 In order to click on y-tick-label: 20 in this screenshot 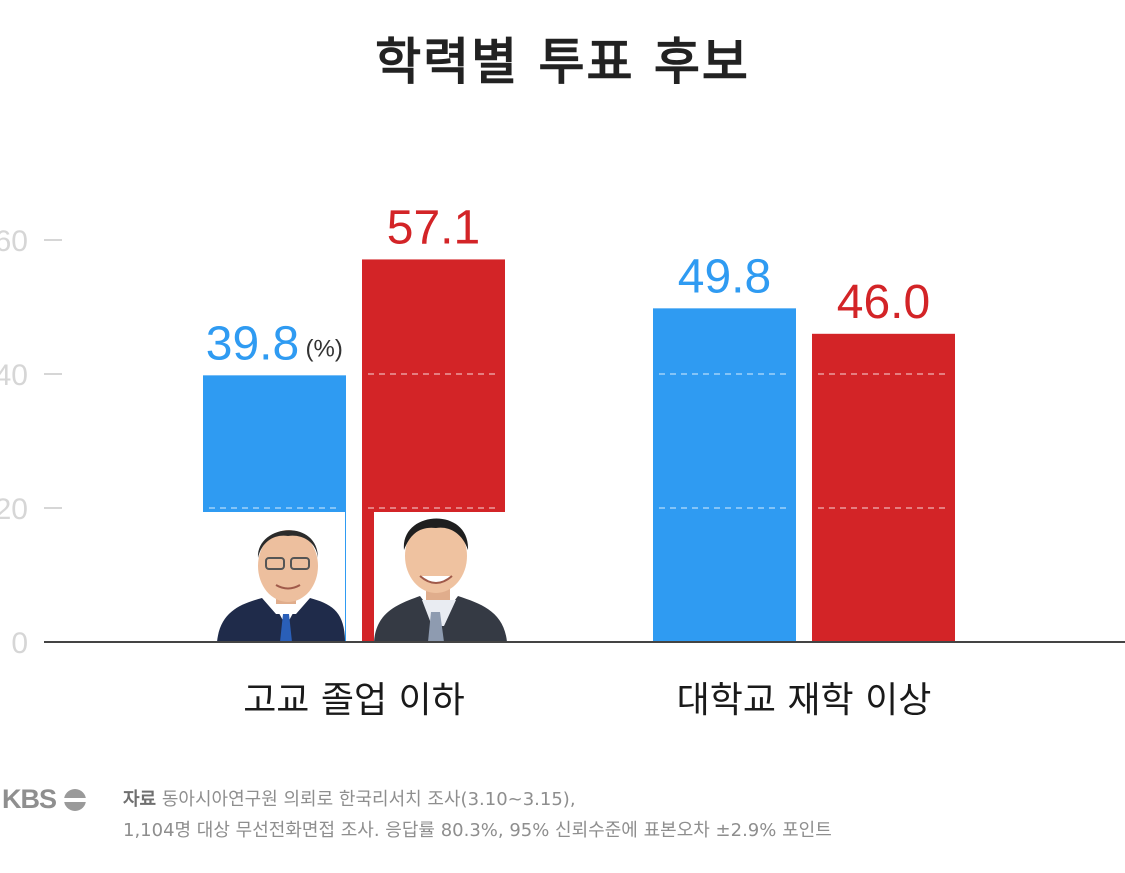, I will do `click(14, 509)`.